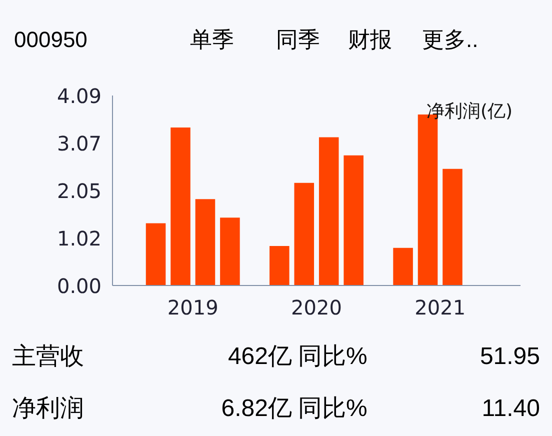 This screenshot has height=436, width=552. I want to click on chart-title: 000950, so click(51, 40).